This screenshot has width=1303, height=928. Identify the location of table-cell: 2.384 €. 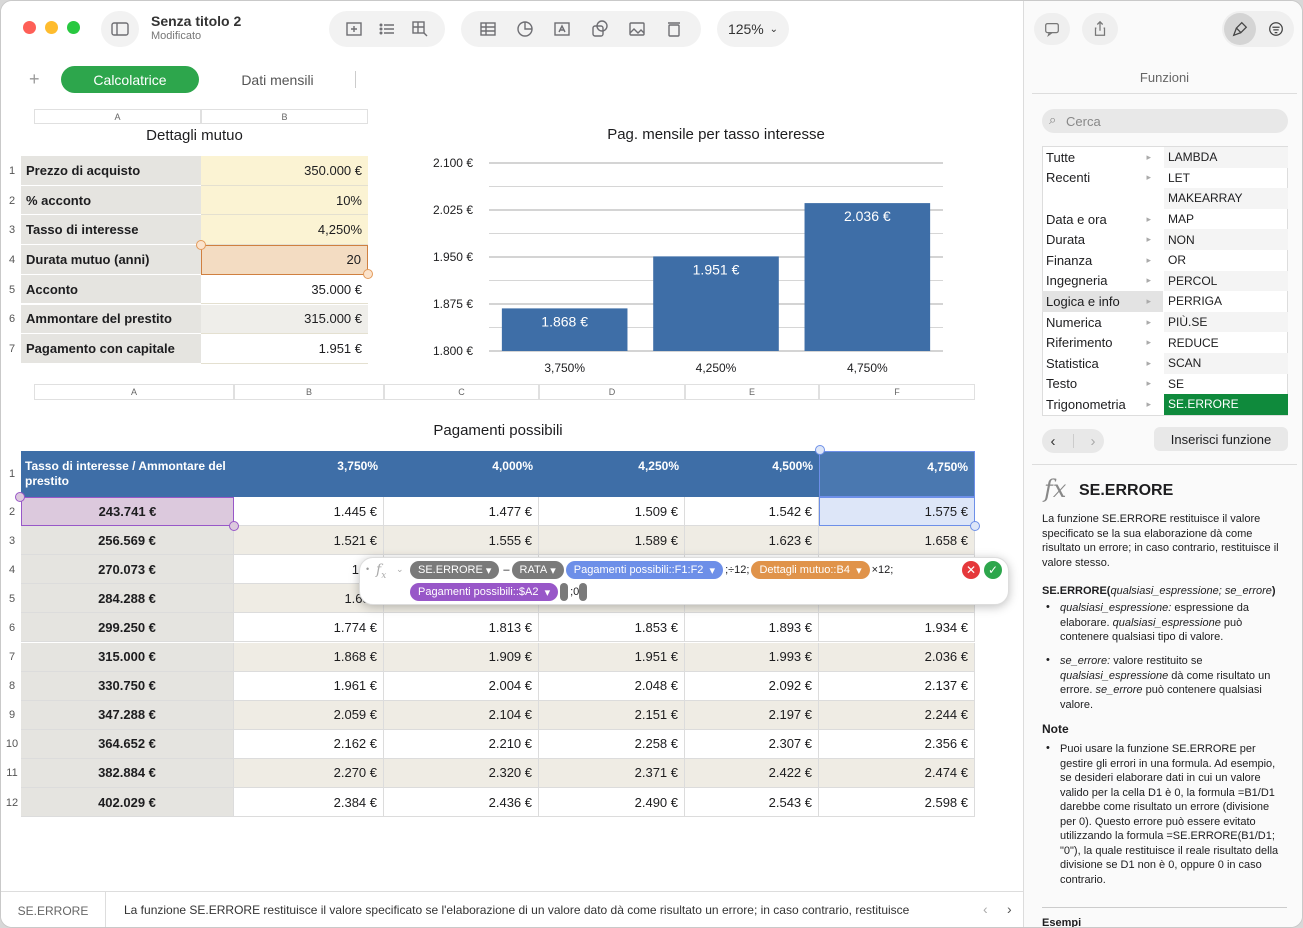
(309, 803).